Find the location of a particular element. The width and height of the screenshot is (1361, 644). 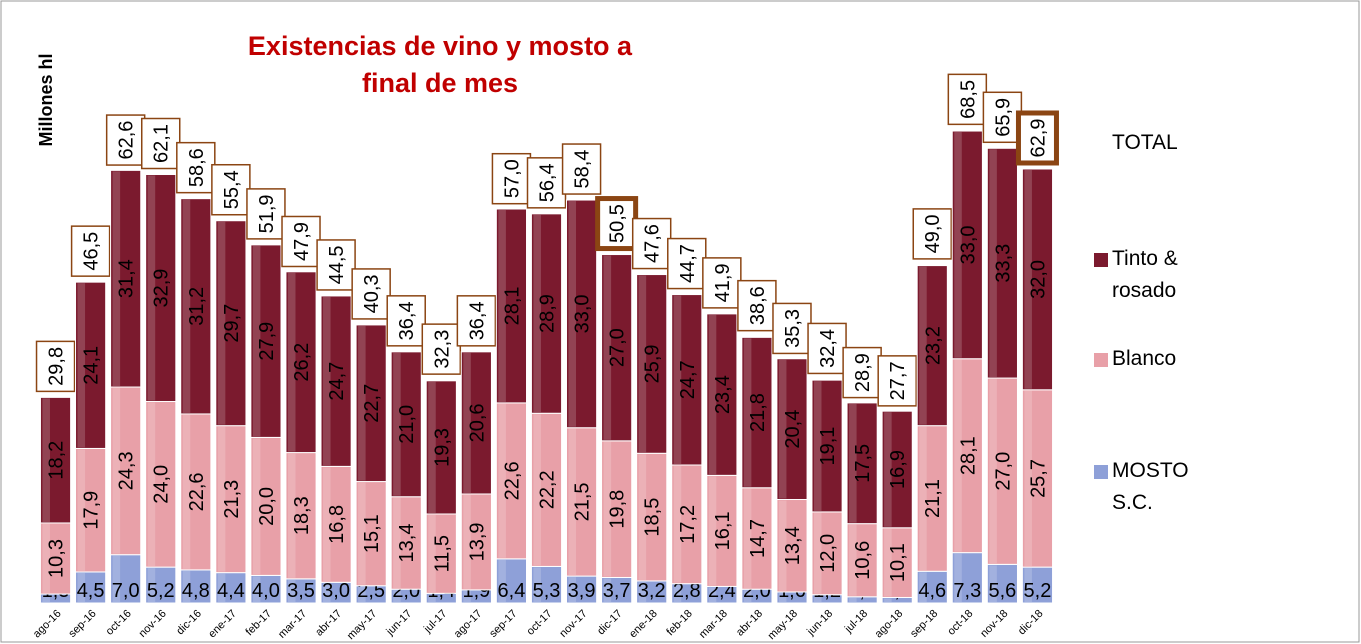

value-label: 4,8 is located at coordinates (196, 591).